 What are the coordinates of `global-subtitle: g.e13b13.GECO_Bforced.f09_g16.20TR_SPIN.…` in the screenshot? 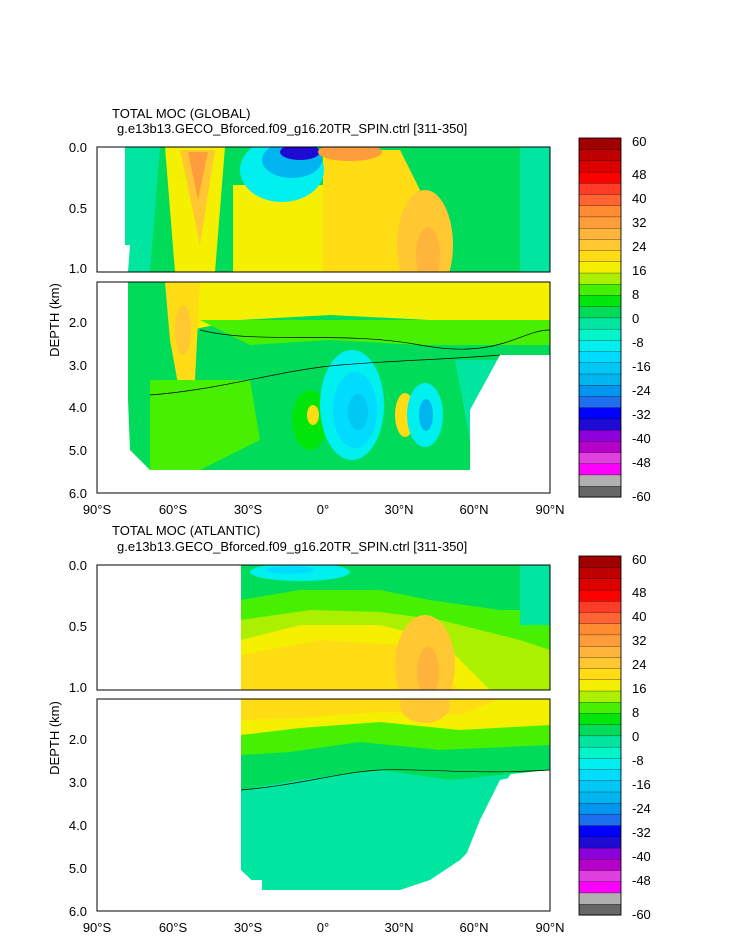 It's located at (292, 128).